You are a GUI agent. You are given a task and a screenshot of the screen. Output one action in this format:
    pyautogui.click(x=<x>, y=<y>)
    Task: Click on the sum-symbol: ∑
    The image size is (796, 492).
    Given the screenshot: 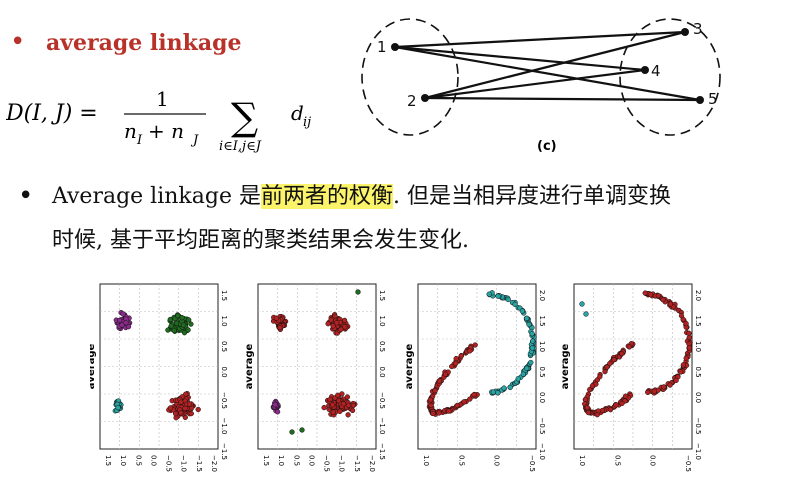 What is the action you would take?
    pyautogui.click(x=244, y=117)
    